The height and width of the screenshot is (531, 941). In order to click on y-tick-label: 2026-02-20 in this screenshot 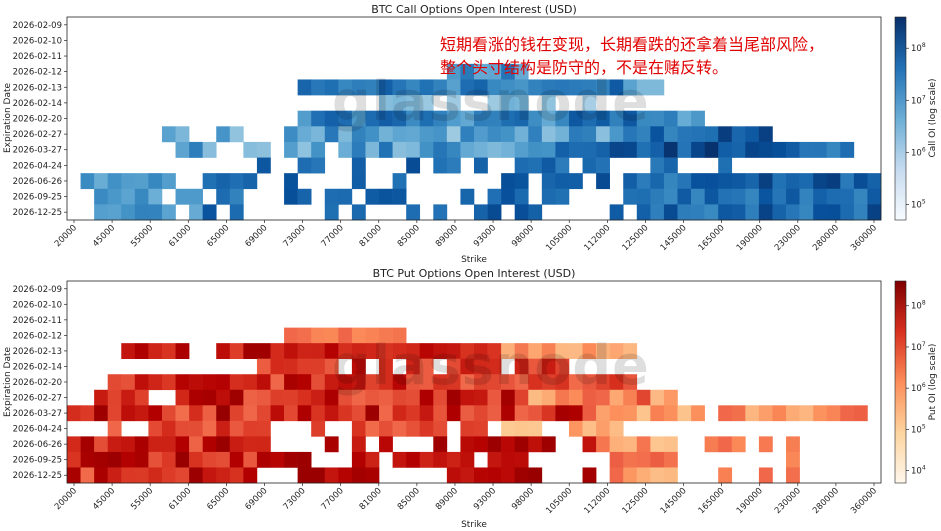, I will do `click(37, 383)`.